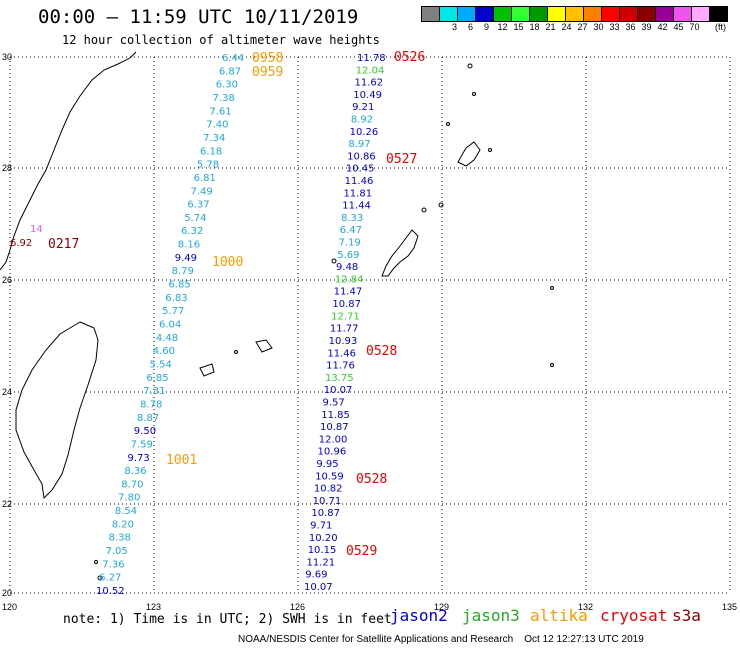 Image resolution: width=740 pixels, height=650 pixels. Describe the element at coordinates (328, 489) in the screenshot. I see `swh-value: 10.82` at that location.